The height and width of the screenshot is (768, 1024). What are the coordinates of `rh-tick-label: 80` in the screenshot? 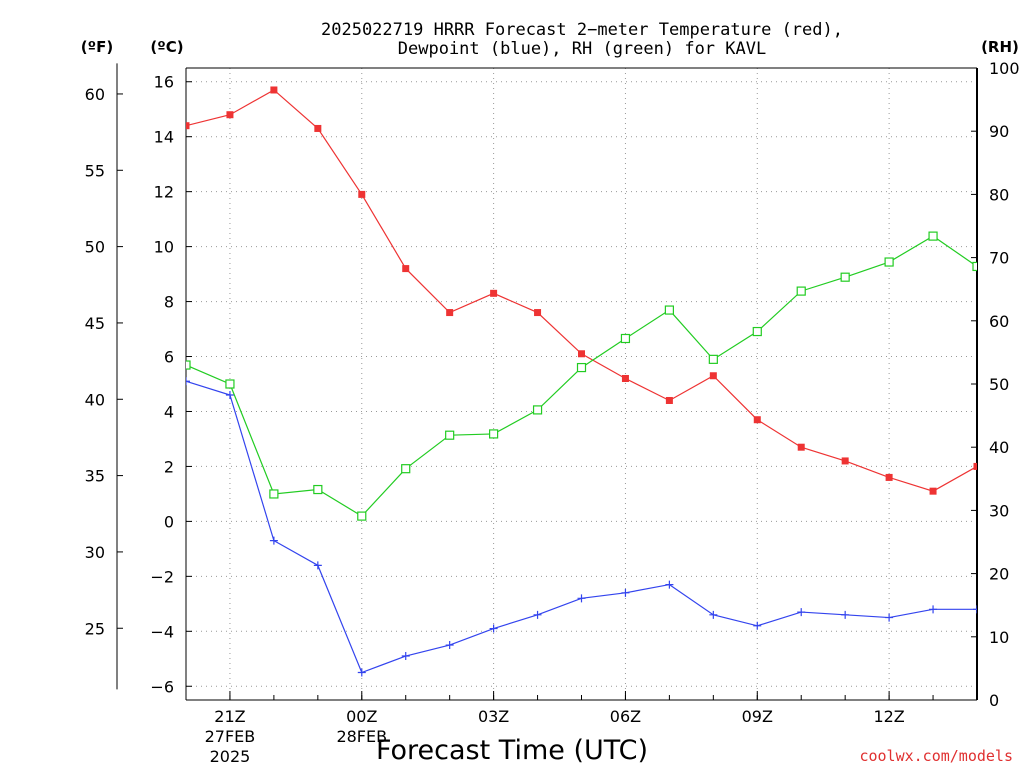 It's located at (999, 194).